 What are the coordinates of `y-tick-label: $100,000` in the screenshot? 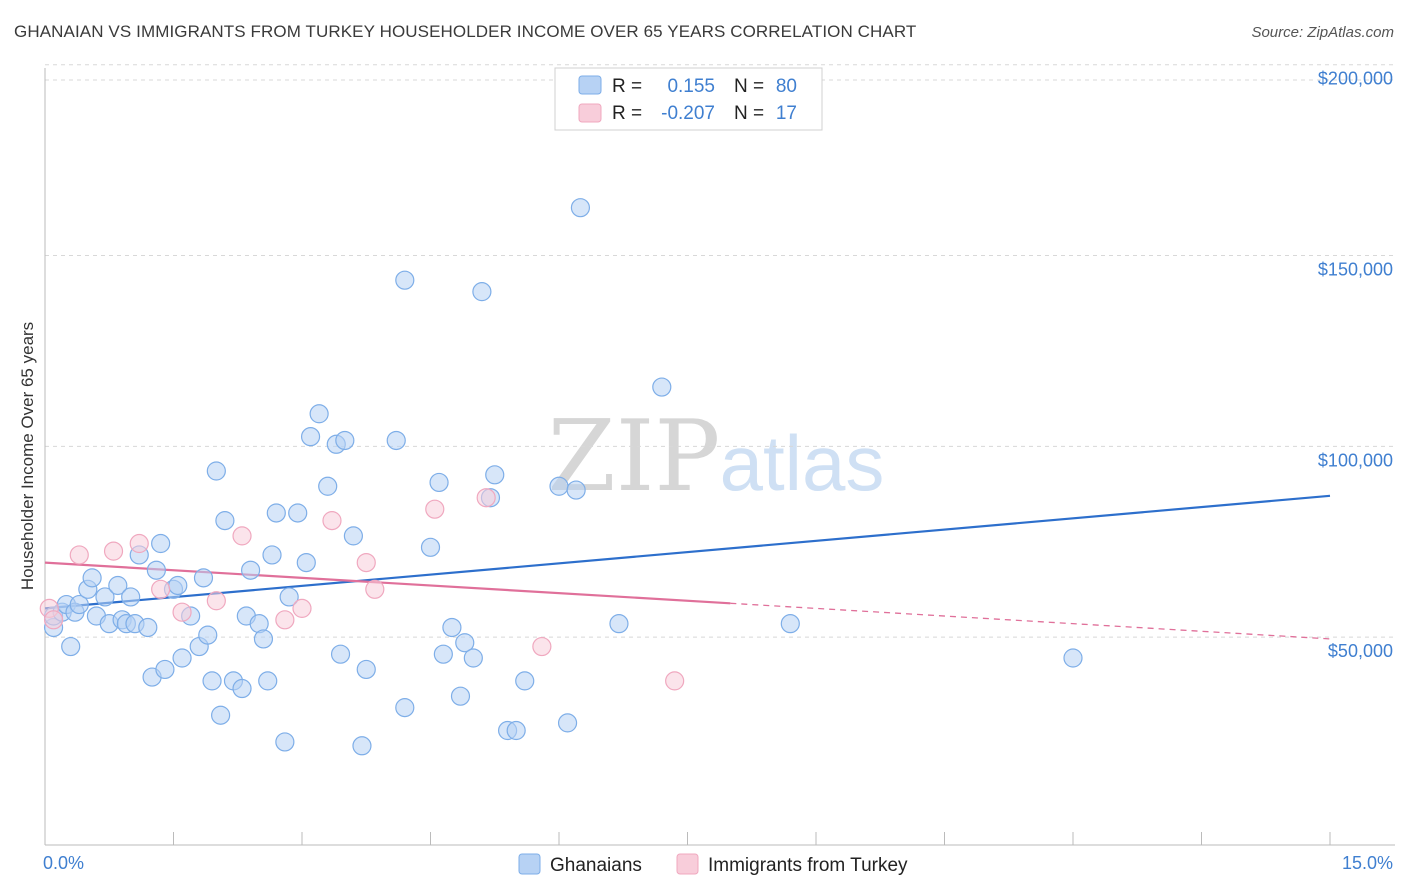 It's located at (1355, 460).